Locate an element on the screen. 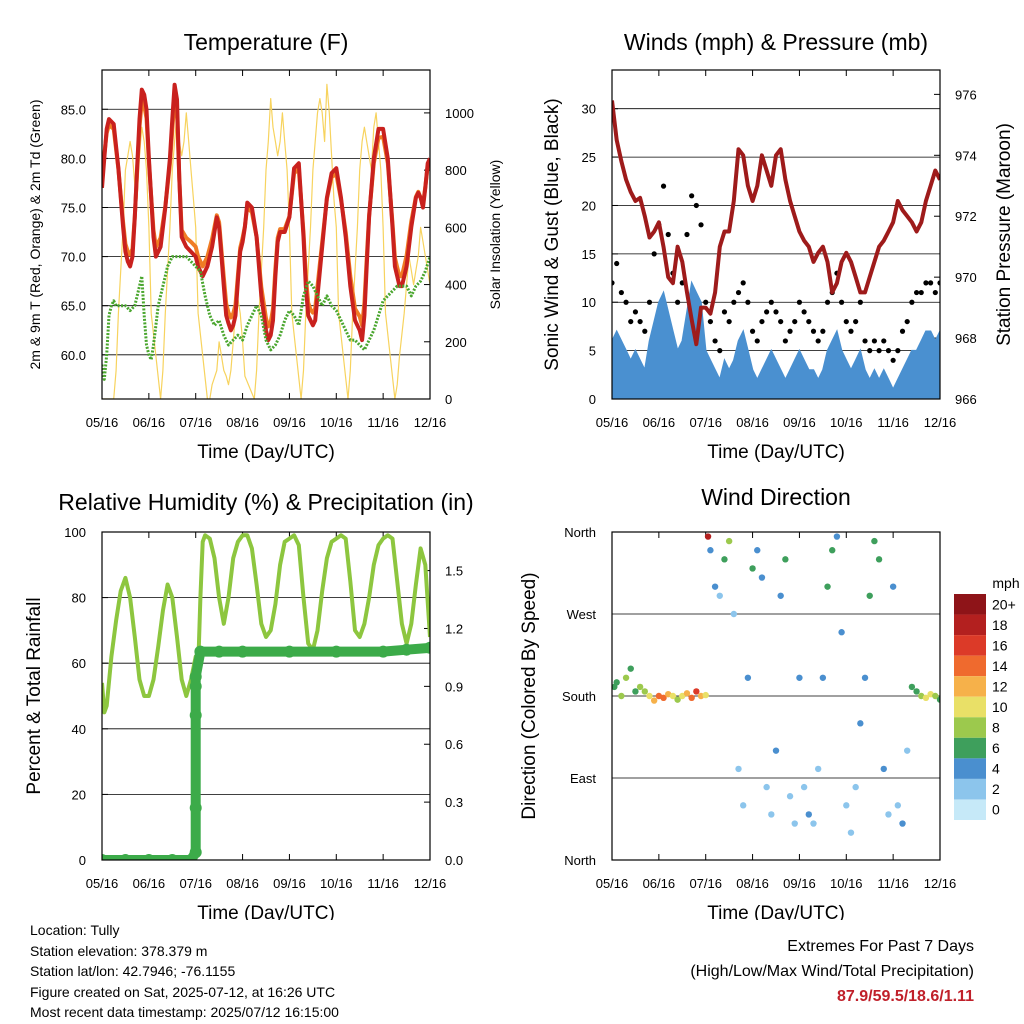 Image resolution: width=1024 pixels, height=1024 pixels. y-tick-label: 85.0 is located at coordinates (73, 109).